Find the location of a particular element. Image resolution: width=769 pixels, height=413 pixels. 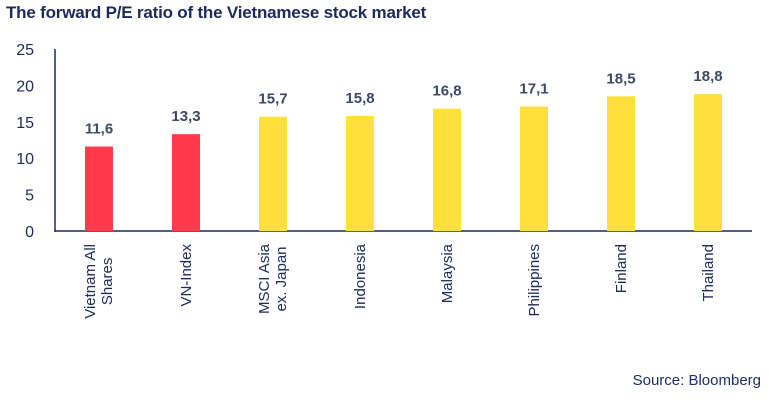

x-tick-label-text: Philippines is located at coordinates (534, 280).